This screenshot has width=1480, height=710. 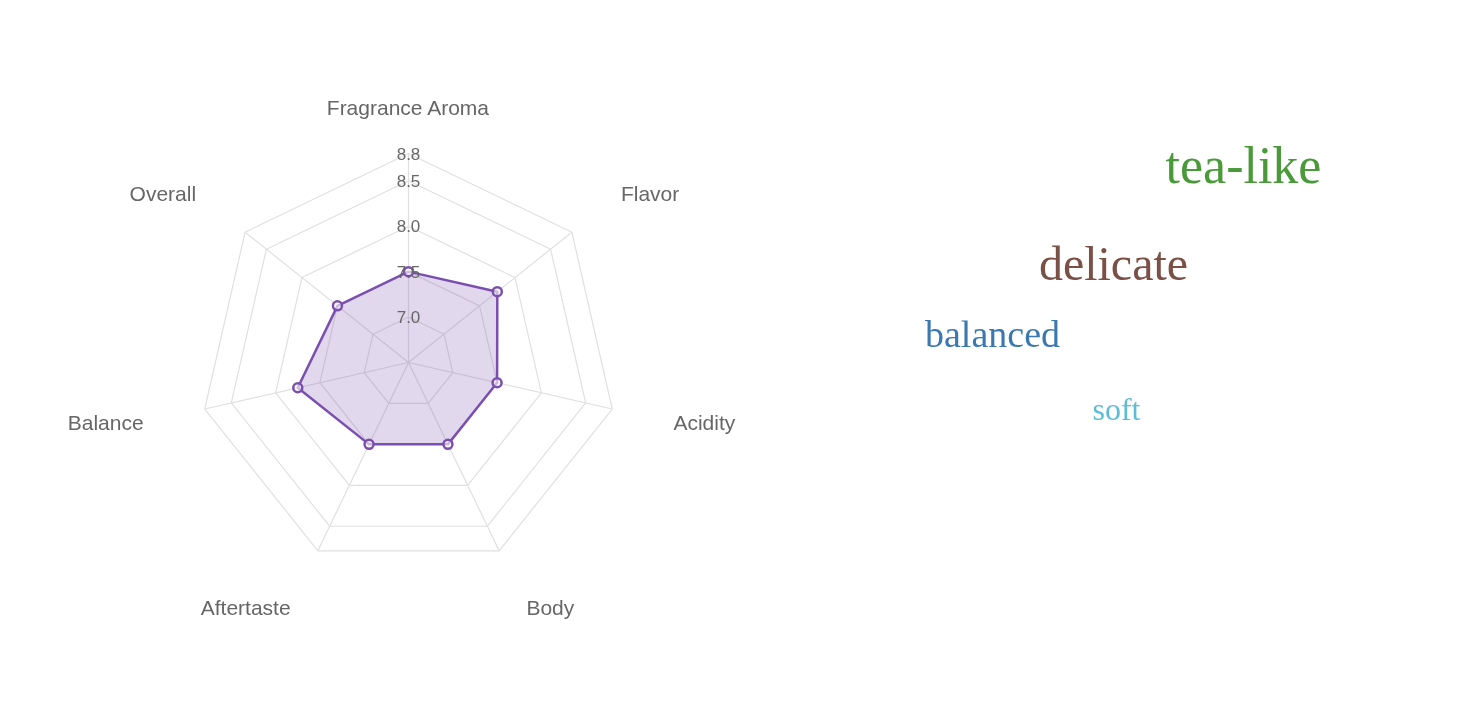 What do you see at coordinates (1243, 165) in the screenshot?
I see `legend-label: tea-like` at bounding box center [1243, 165].